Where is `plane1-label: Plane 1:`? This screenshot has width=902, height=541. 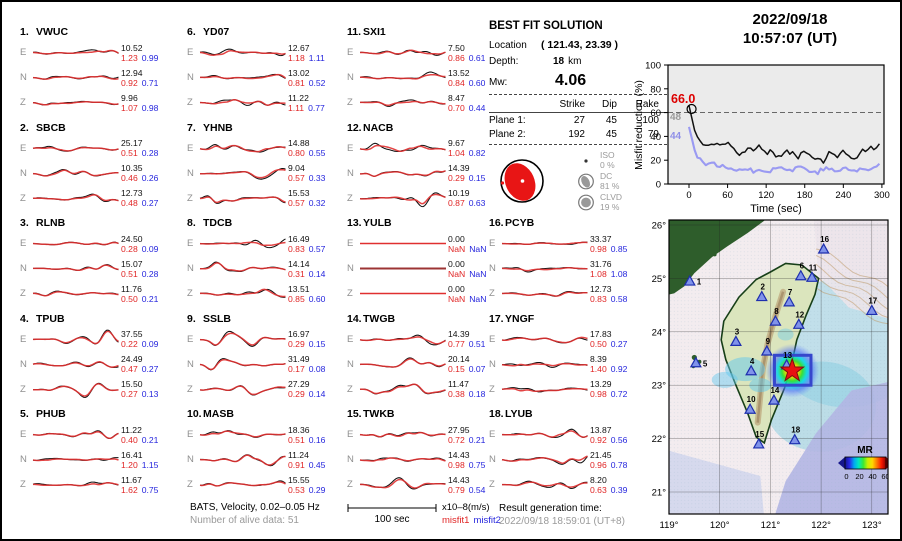 plane1-label: Plane 1: is located at coordinates (507, 120).